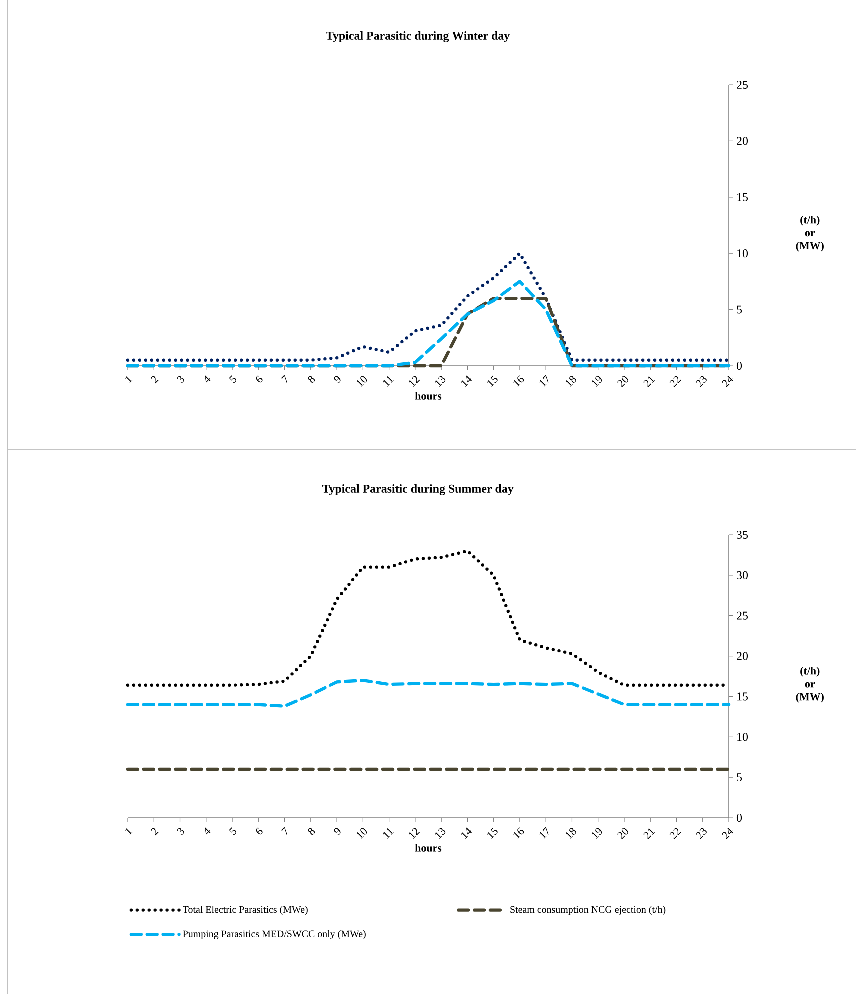 This screenshot has width=856, height=994. Describe the element at coordinates (245, 911) in the screenshot. I see `legend-label: Total Electric Parasitics (MWe)` at that location.